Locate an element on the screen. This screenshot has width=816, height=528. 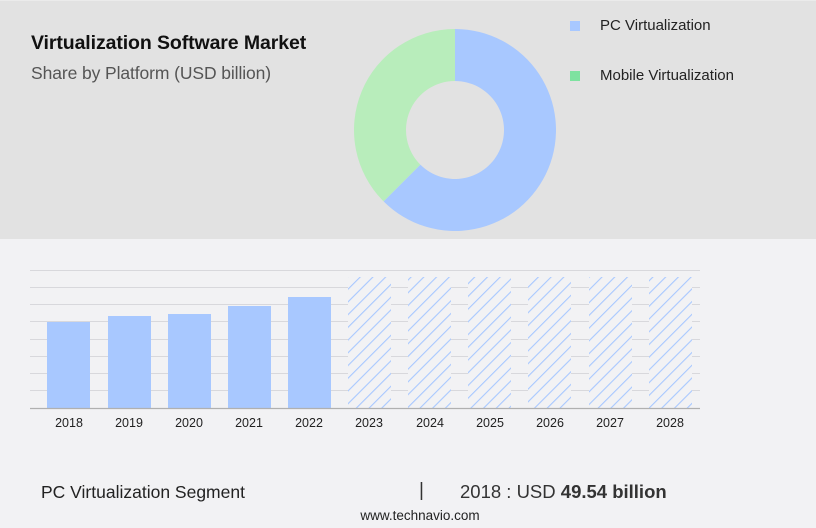
x-tick-label: 2025 is located at coordinates (490, 423).